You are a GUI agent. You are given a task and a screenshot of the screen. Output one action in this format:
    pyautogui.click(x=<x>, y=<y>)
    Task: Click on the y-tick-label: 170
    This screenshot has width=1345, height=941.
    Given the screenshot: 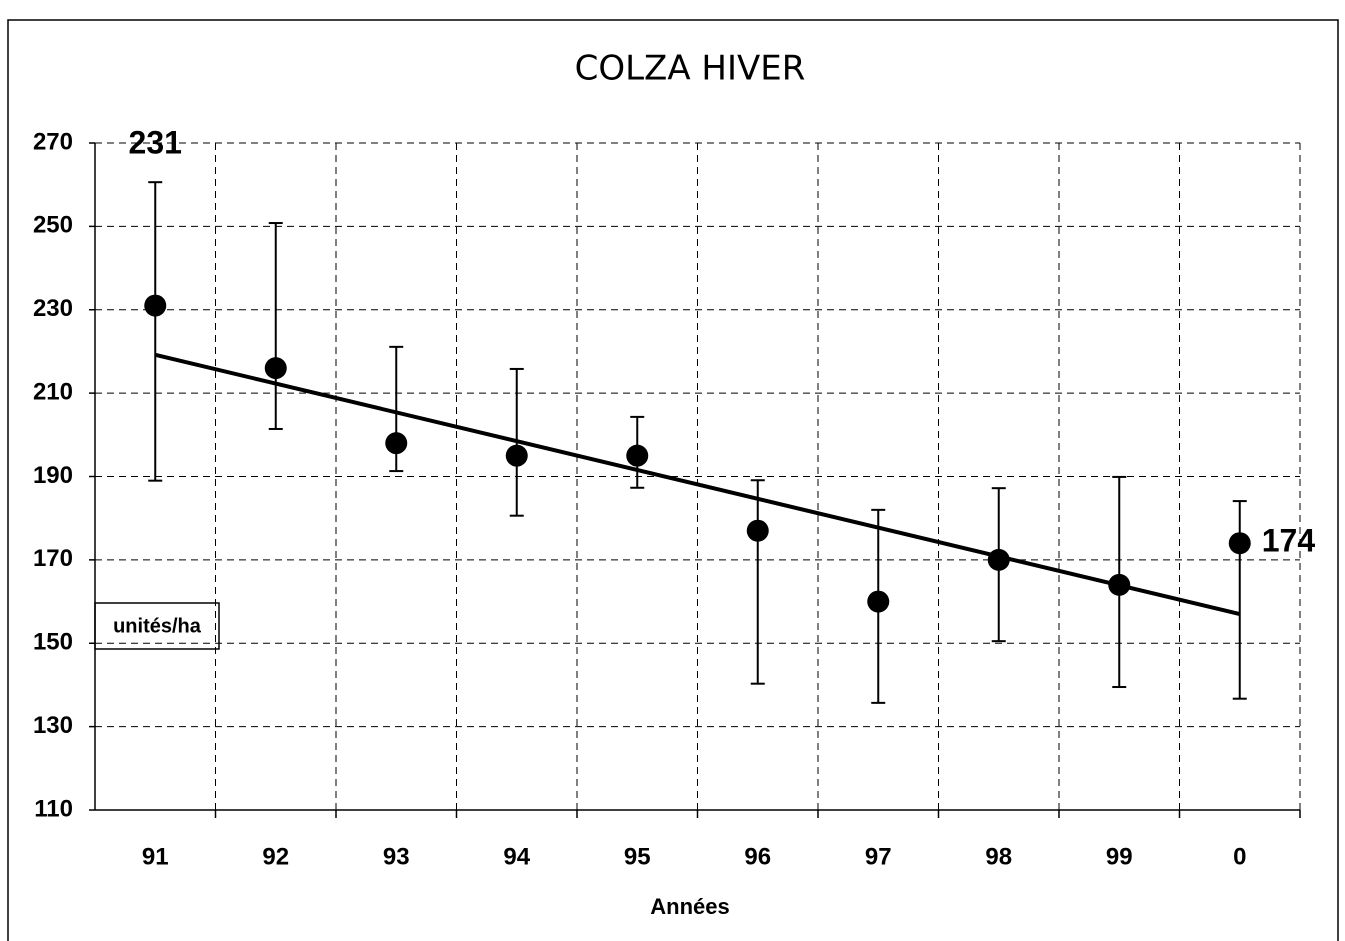 What is the action you would take?
    pyautogui.click(x=53, y=558)
    